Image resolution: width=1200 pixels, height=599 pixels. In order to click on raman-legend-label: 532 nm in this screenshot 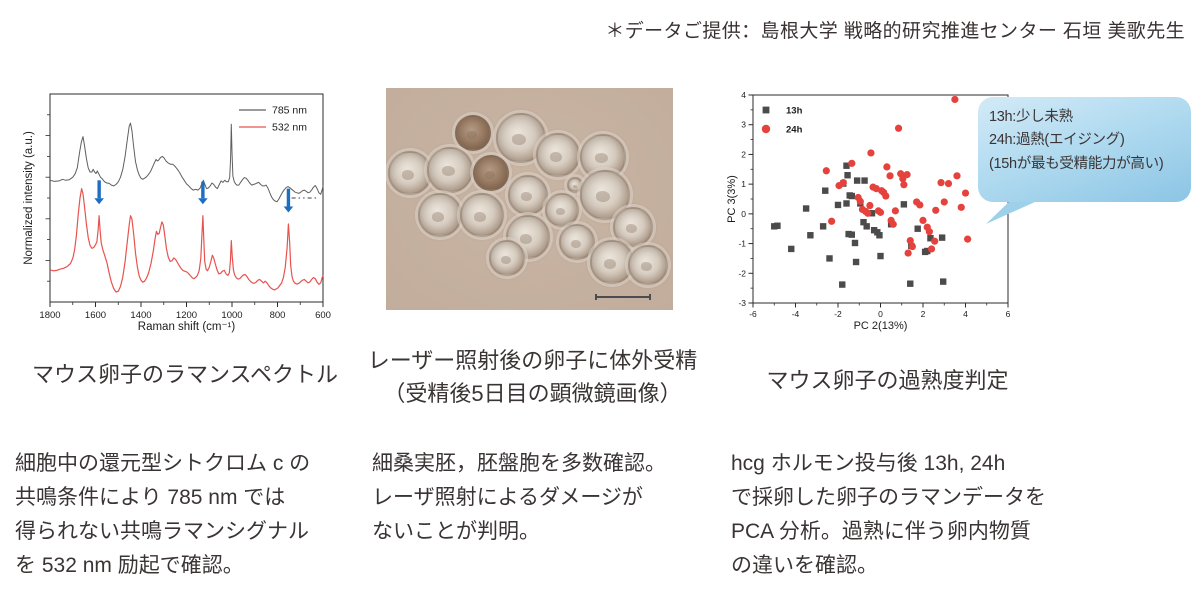, I will do `click(289, 128)`.